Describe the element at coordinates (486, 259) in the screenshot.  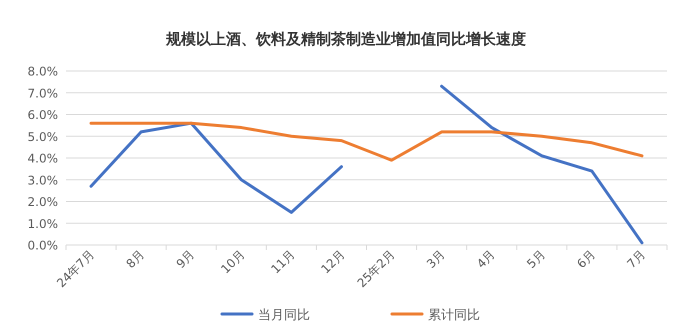
I see `x-tick-label: 4月` at that location.